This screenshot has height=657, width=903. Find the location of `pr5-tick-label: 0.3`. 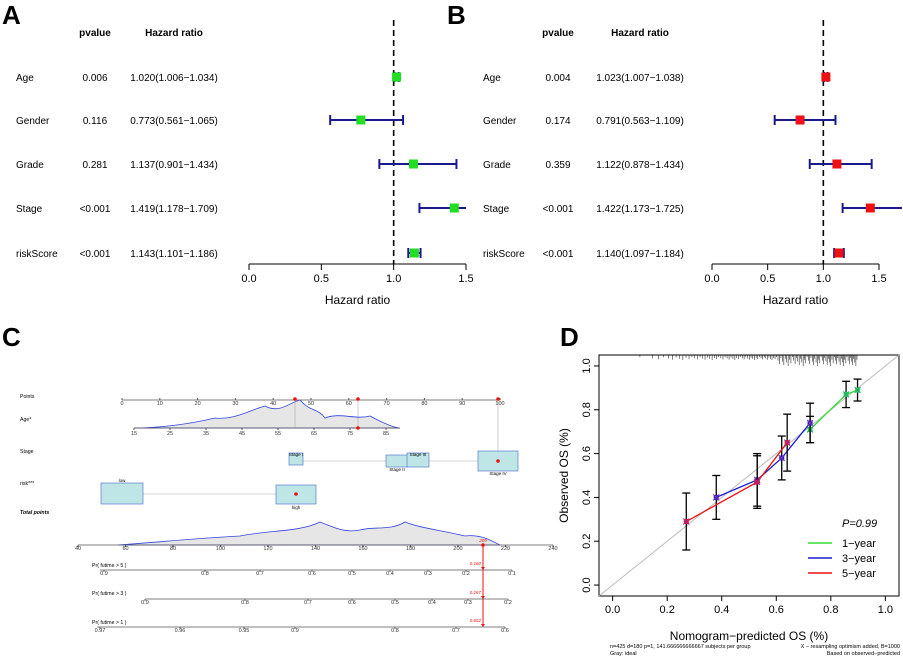

pr5-tick-label: 0.3 is located at coordinates (428, 574).